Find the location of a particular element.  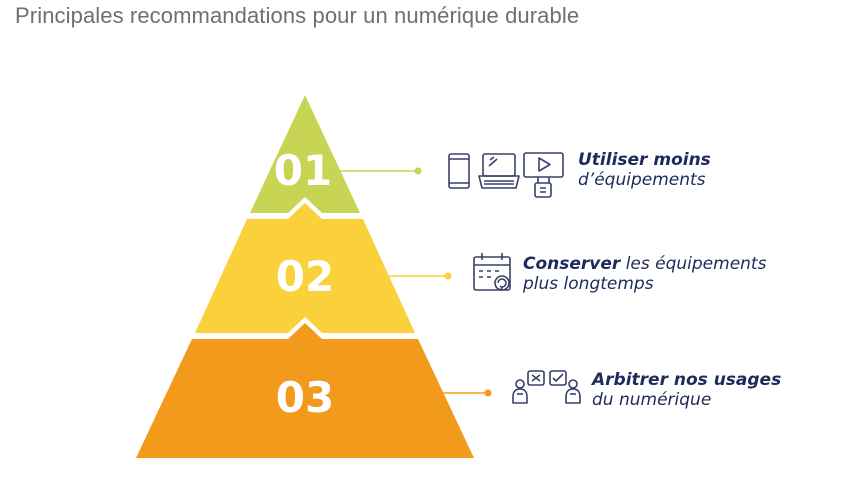

level-3-label-bold: Arbitrer nos usages is located at coordinates (687, 380).